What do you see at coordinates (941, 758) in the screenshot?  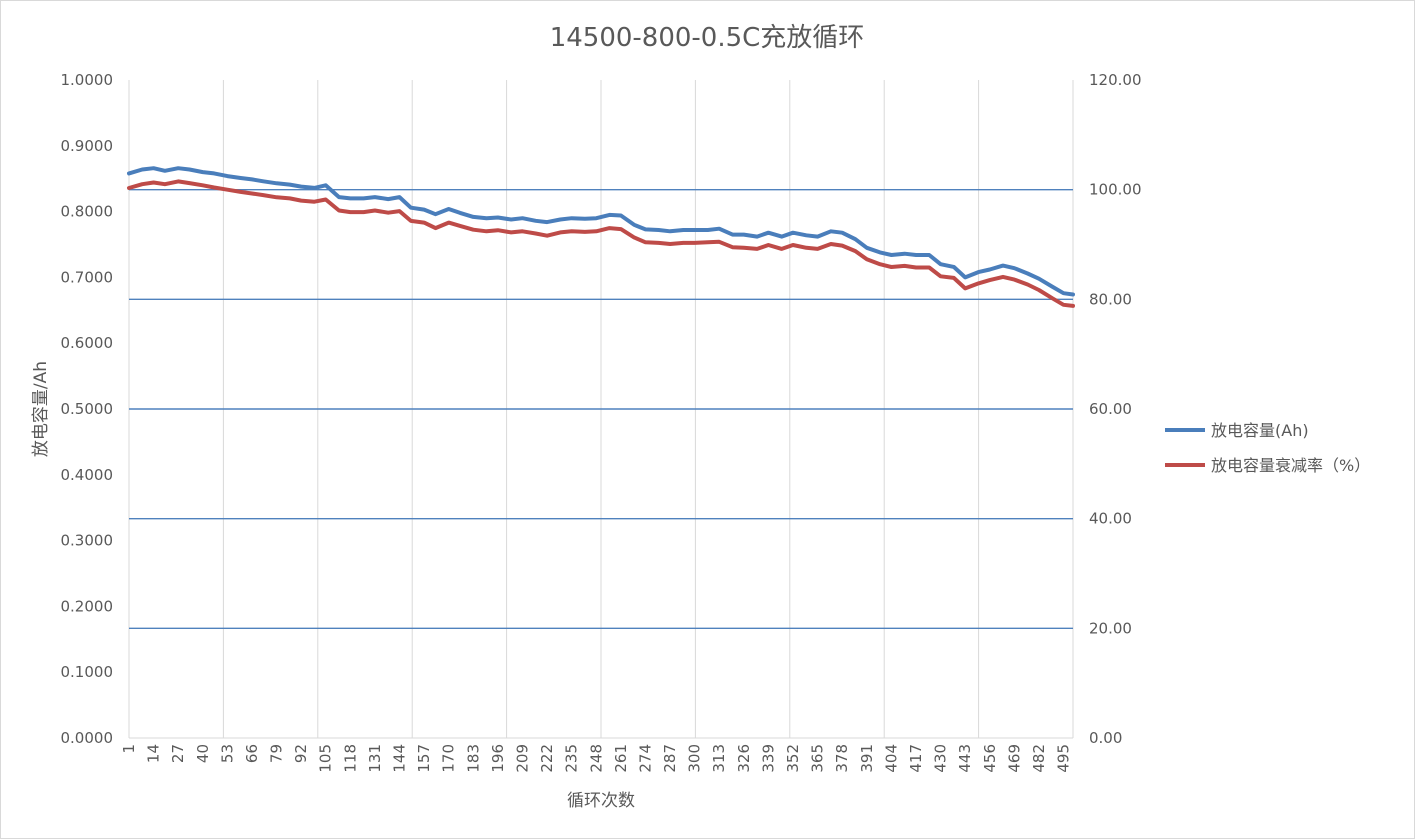 I see `x-tick-label: 430` at bounding box center [941, 758].